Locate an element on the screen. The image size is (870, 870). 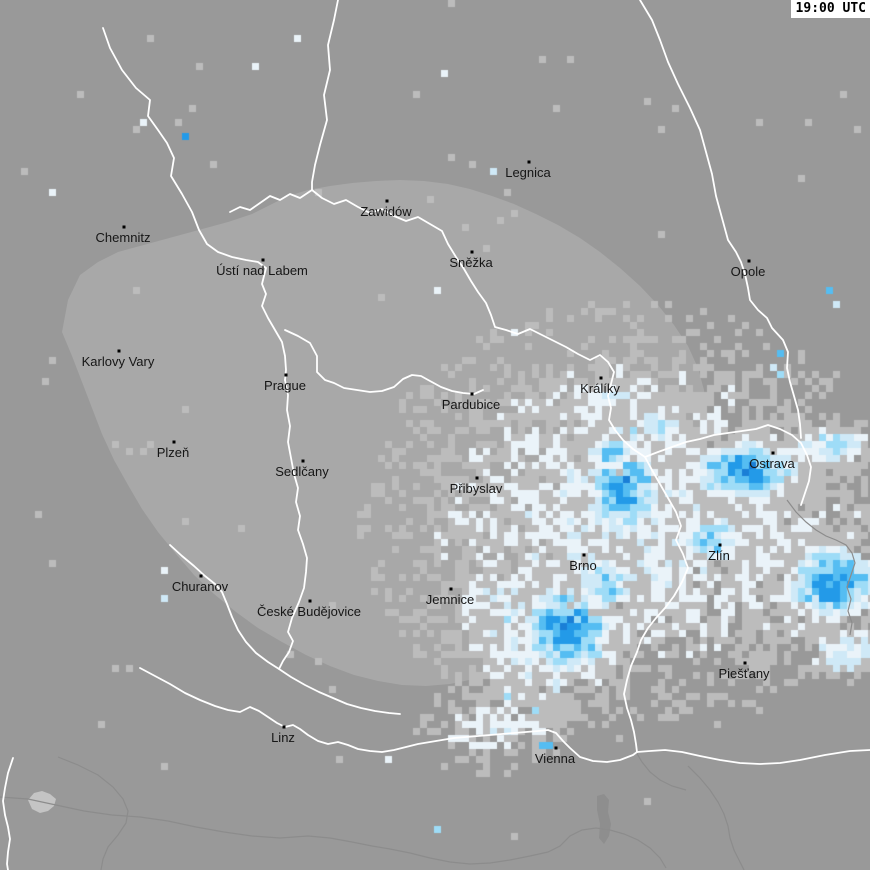
city-label-snezka: Sněžka is located at coordinates (471, 262).